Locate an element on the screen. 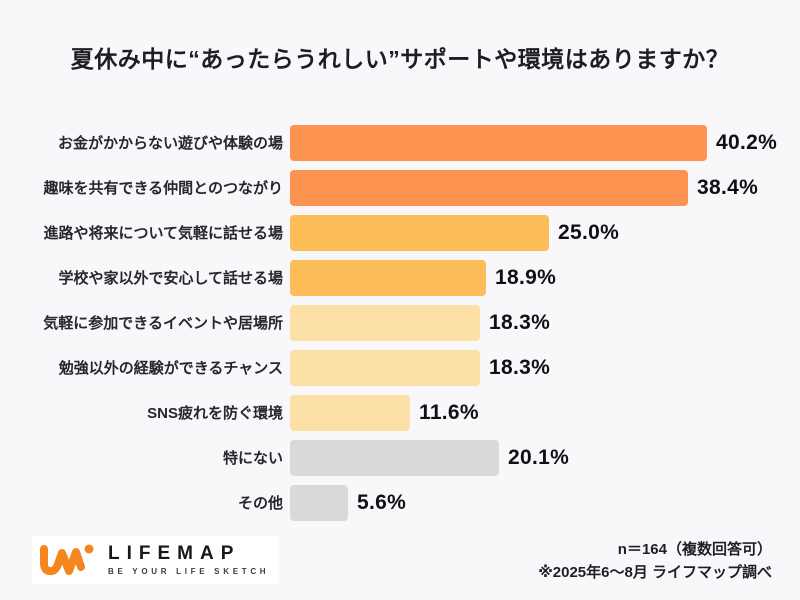  bar-row: お金がかからない遊びや体験の場 40.2% is located at coordinates (400, 142).